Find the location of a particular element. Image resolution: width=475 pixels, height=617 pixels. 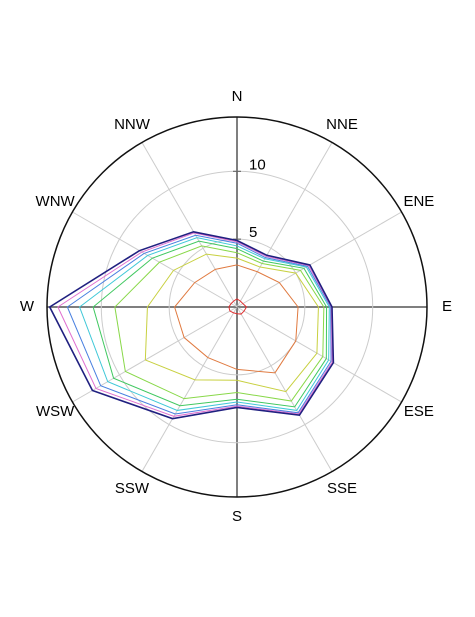

direction-label: E is located at coordinates (447, 306).